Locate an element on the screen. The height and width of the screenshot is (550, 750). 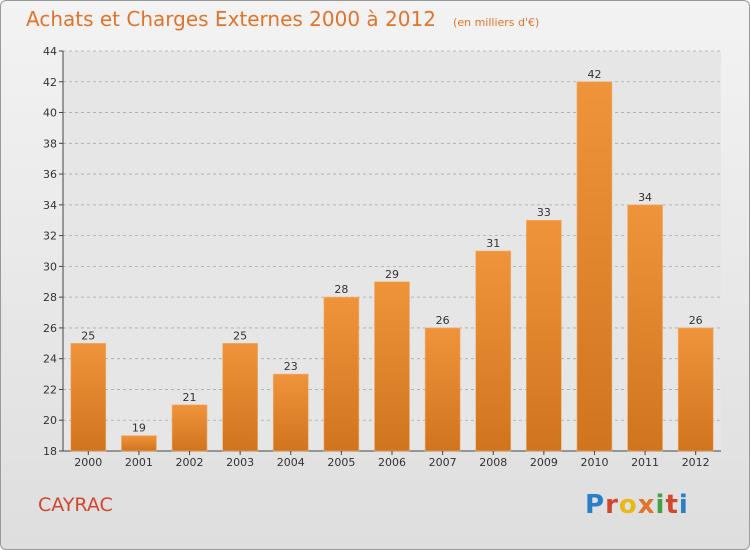
y-tick-label: 22 is located at coordinates (50, 389).